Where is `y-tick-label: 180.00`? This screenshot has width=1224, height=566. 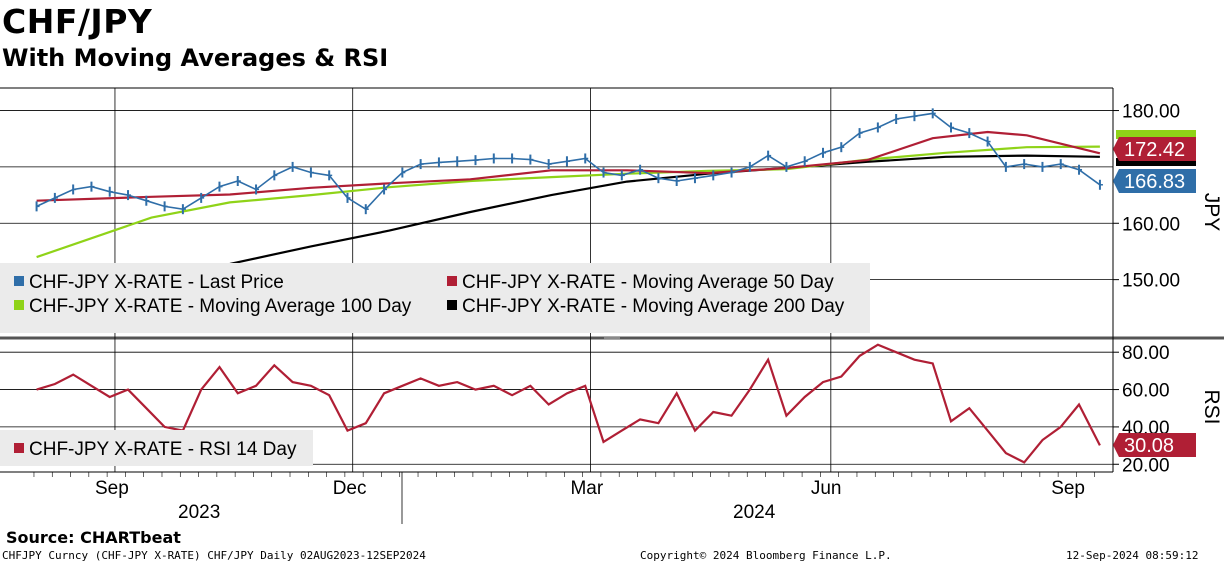
y-tick-label: 180.00 is located at coordinates (1151, 112).